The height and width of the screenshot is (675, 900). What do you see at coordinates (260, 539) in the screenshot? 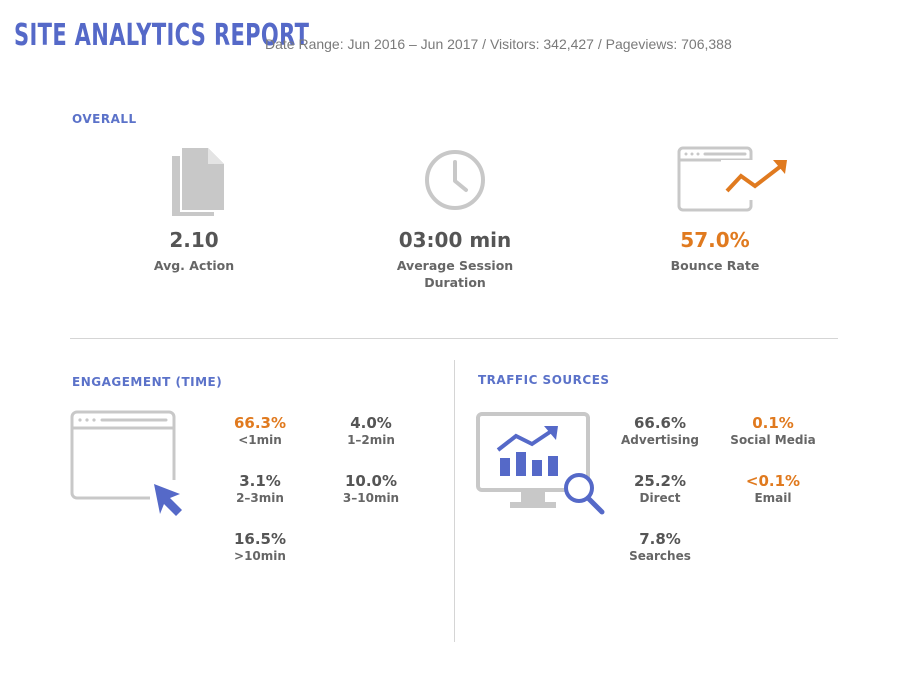
I see `engagement-value: 16.5%` at bounding box center [260, 539].